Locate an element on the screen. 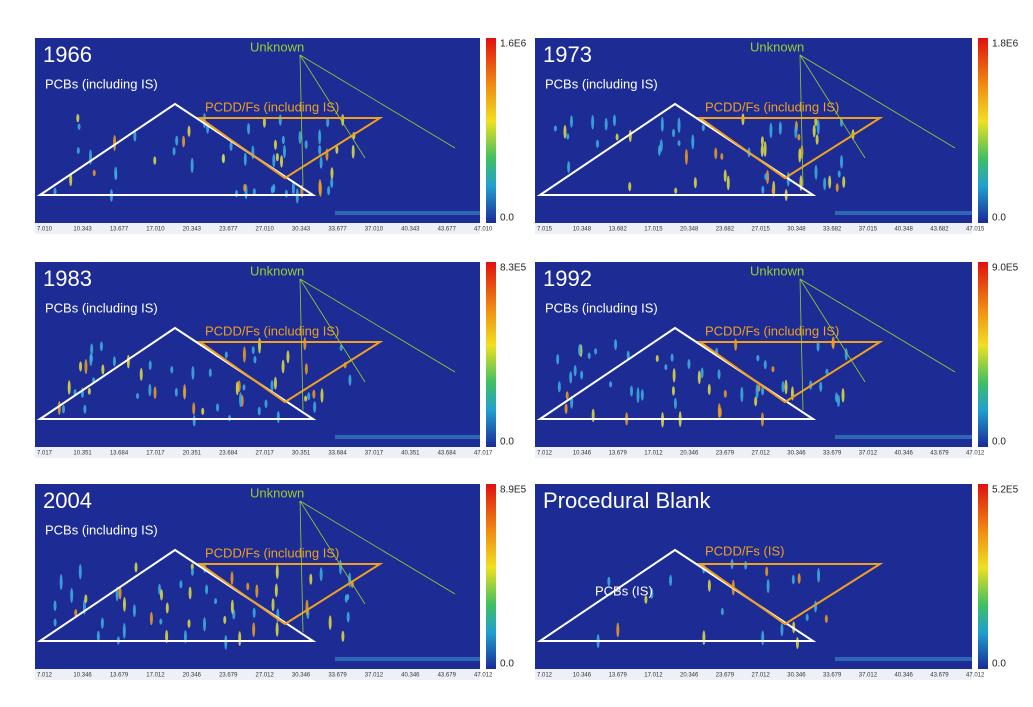 The height and width of the screenshot is (707, 1033). x-tick-label: 37.012 is located at coordinates (868, 676).